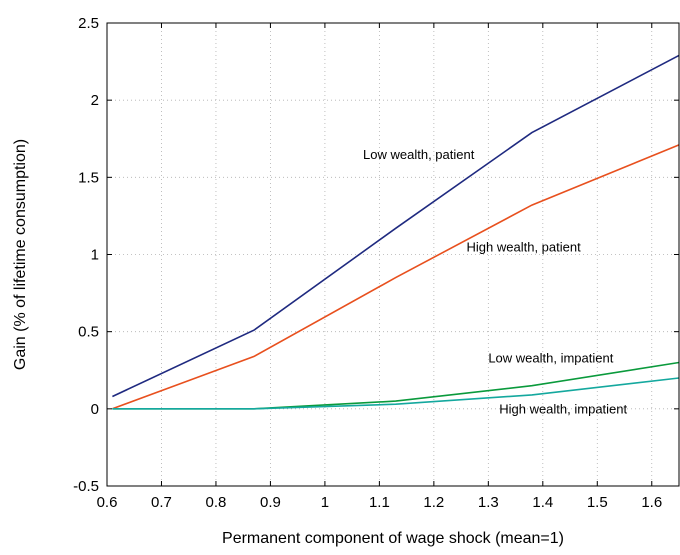  What do you see at coordinates (88, 23) in the screenshot?
I see `y-tick-label: 2.5` at bounding box center [88, 23].